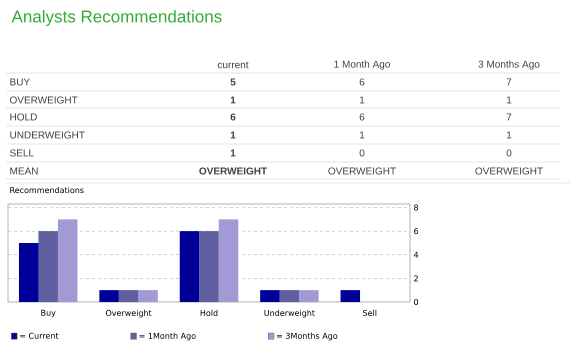  I want to click on x-tick-label: Underweight, so click(289, 314).